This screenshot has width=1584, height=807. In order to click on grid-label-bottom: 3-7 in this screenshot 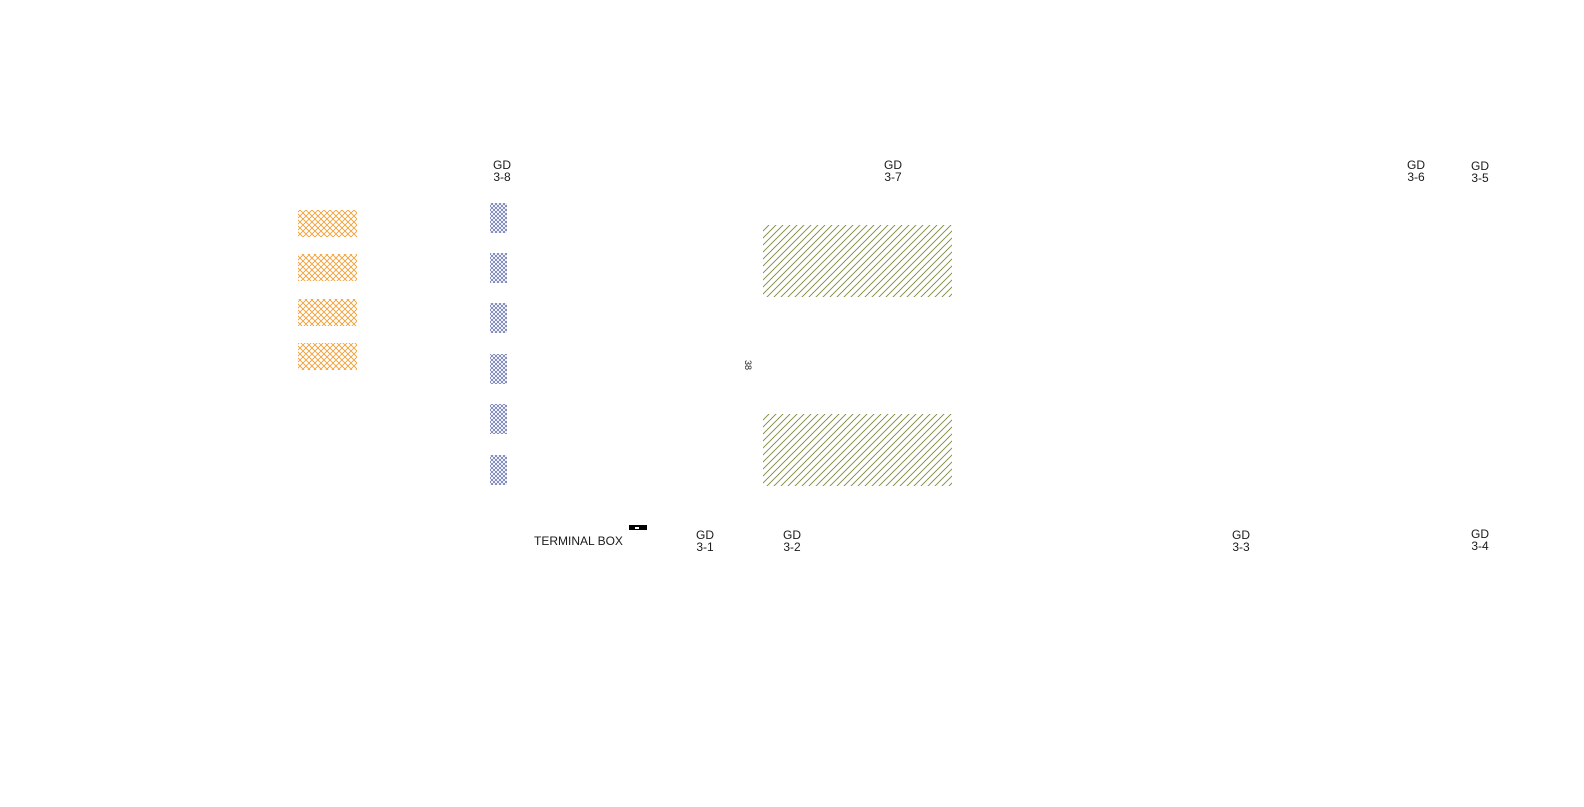, I will do `click(893, 177)`.